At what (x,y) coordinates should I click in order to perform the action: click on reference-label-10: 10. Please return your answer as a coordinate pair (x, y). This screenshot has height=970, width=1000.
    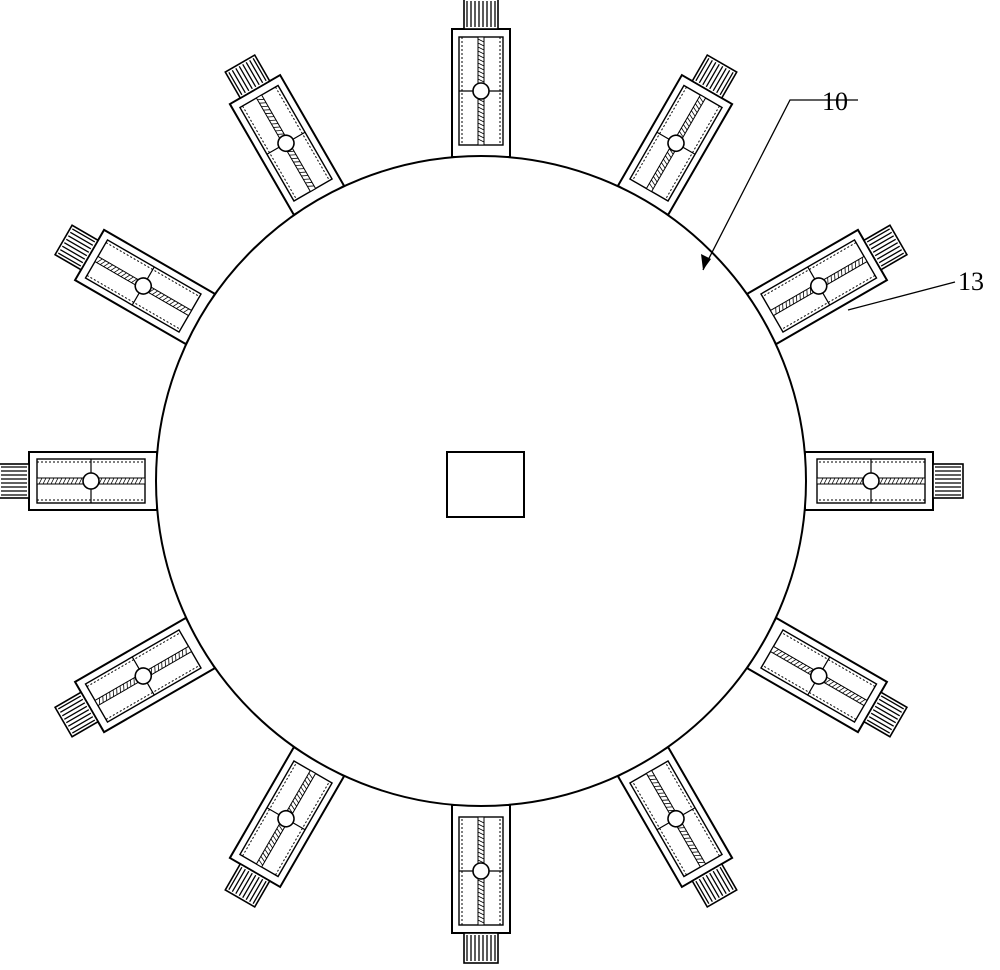
    Looking at the image, I should click on (835, 101).